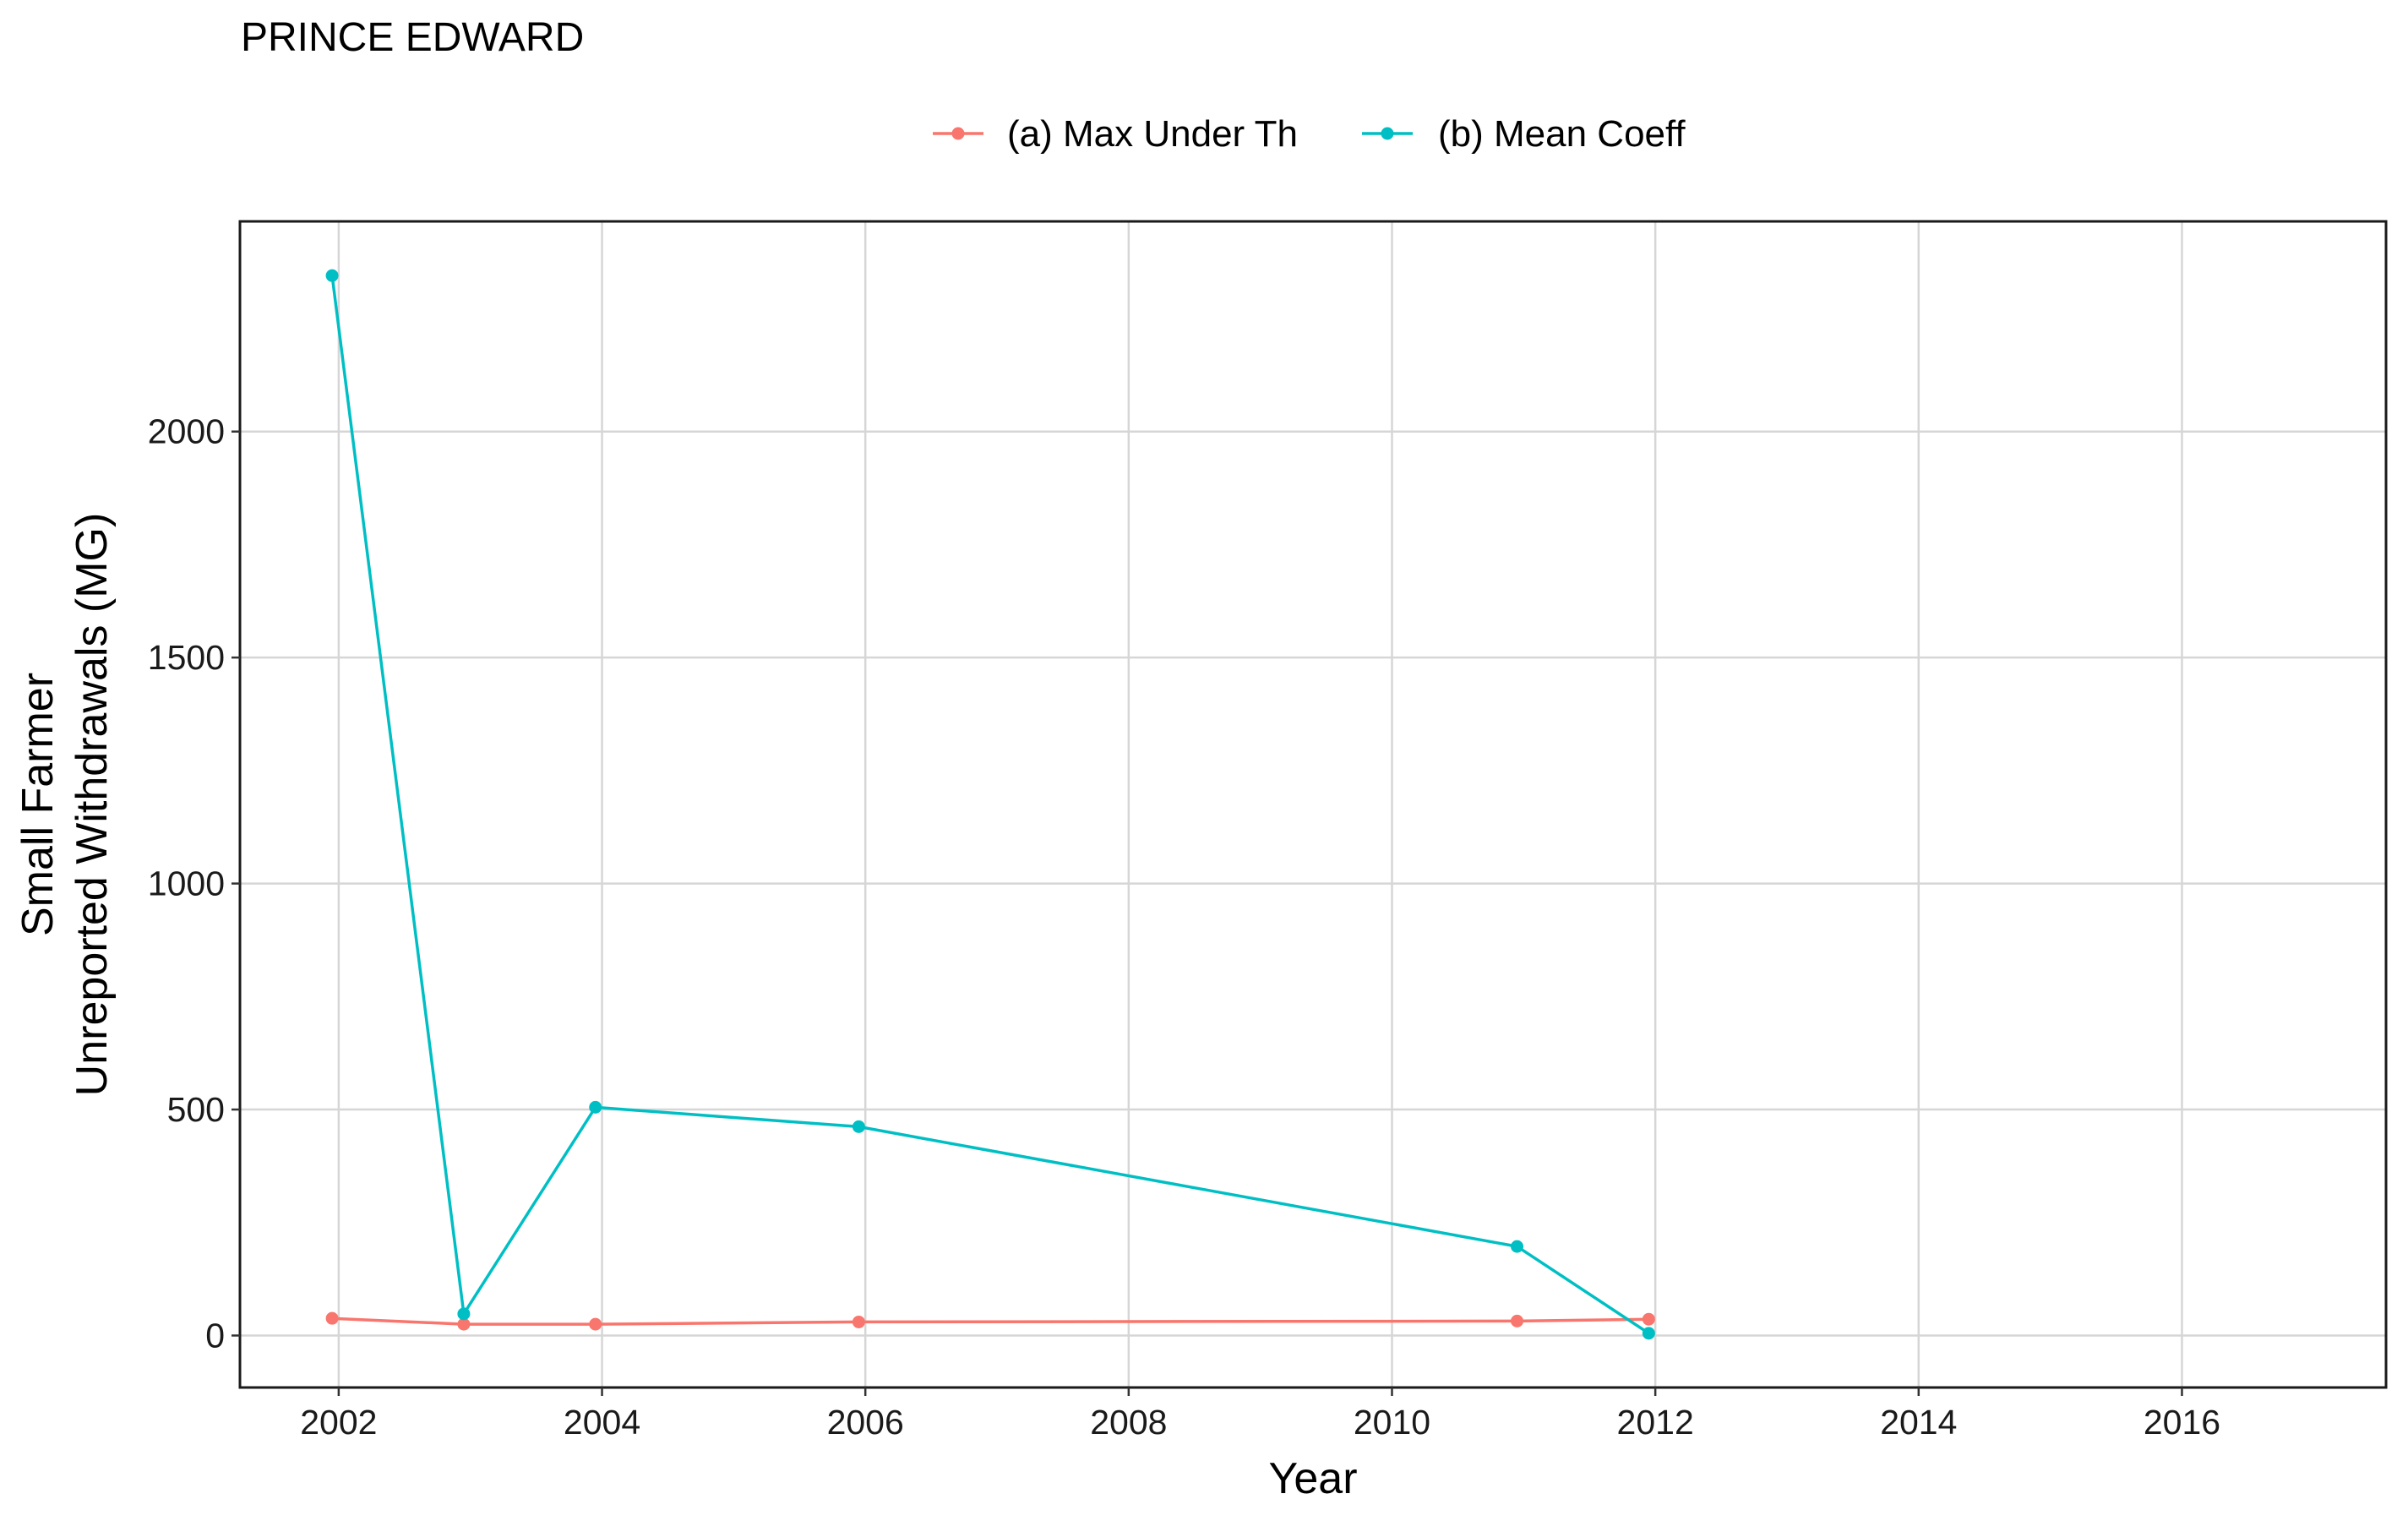 The height and width of the screenshot is (1521, 2408). What do you see at coordinates (1655, 1422) in the screenshot?
I see `x-tick-label-2012: 2012` at bounding box center [1655, 1422].